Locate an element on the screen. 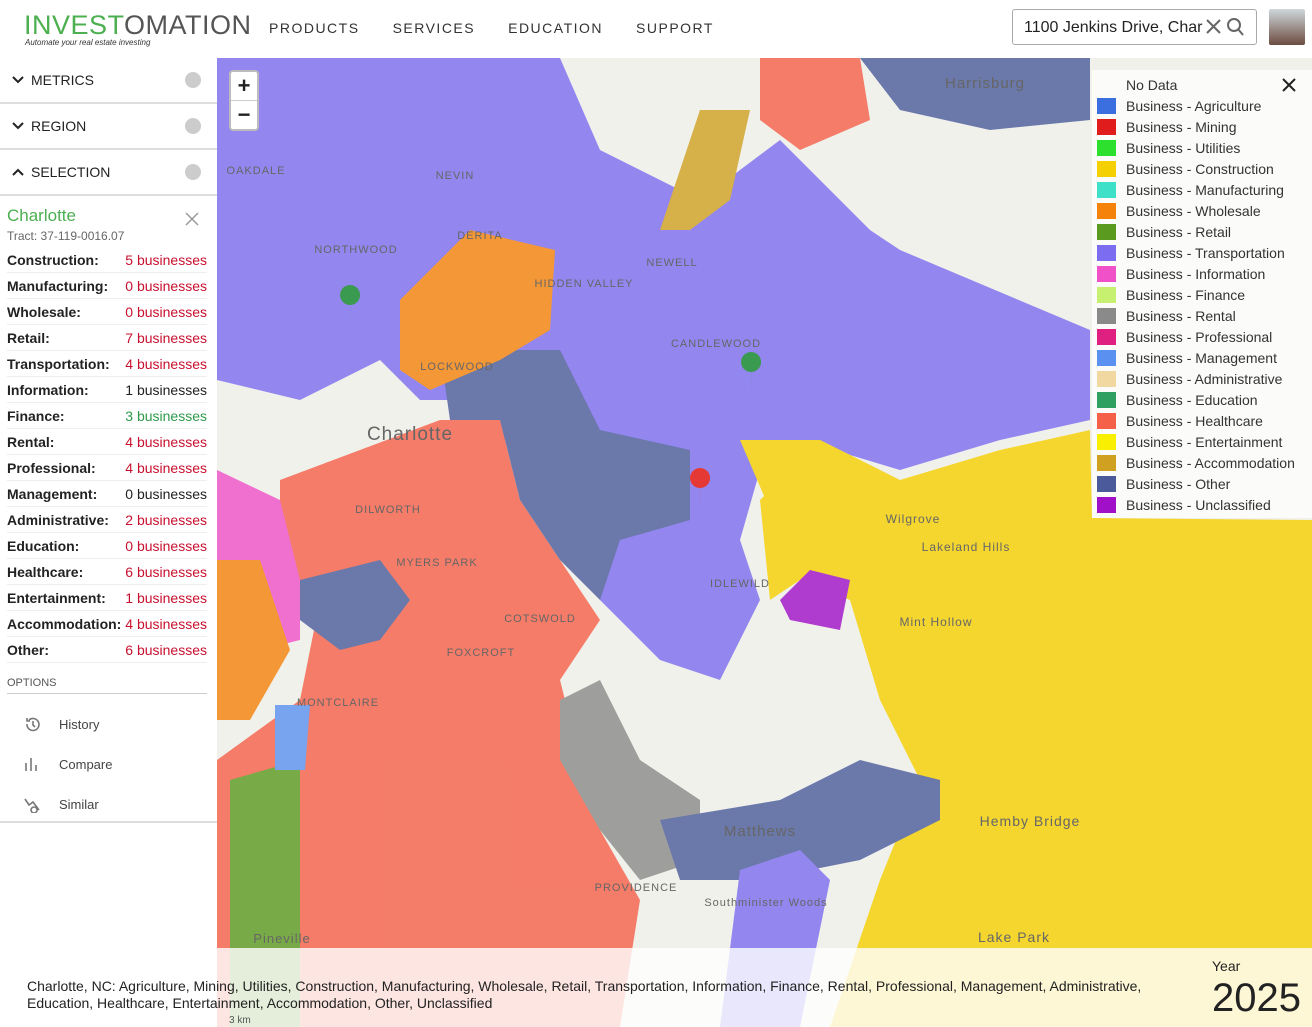 The width and height of the screenshot is (1312, 1027). legend-item: Business - Finance is located at coordinates (1202, 294).